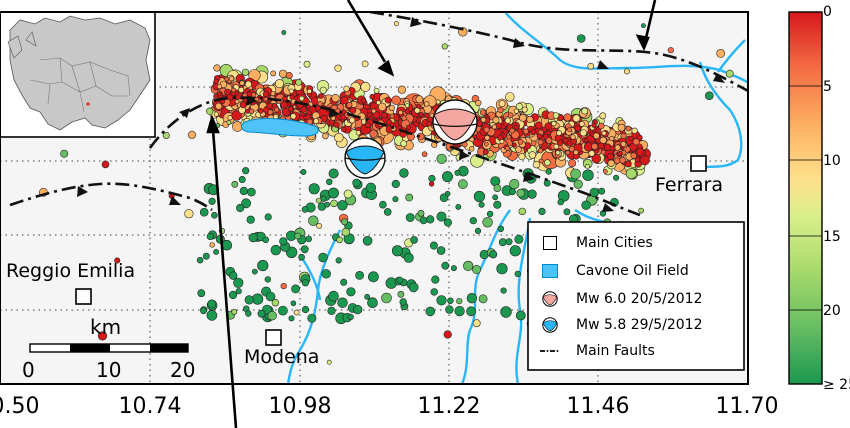 Image resolution: width=850 pixels, height=428 pixels. Describe the element at coordinates (365, 158) in the screenshot. I see `beachball-mw58` at that location.